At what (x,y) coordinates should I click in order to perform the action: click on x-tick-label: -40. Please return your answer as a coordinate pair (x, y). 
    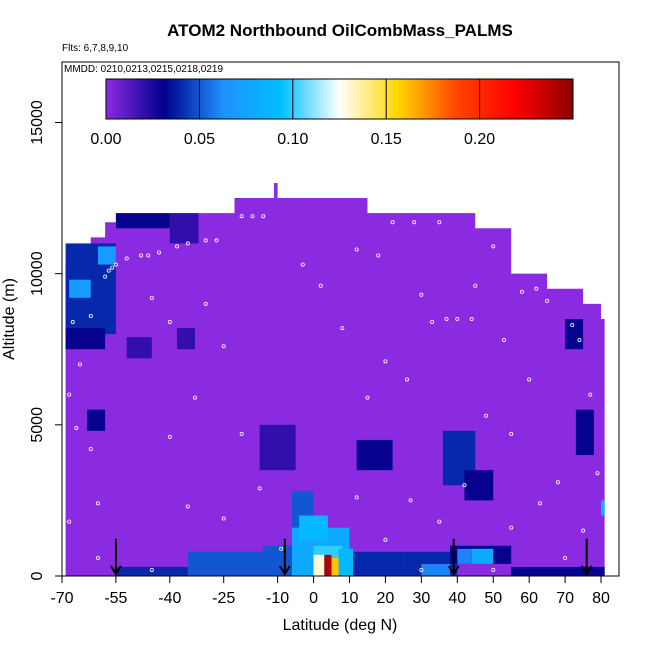
    Looking at the image, I should click on (169, 598).